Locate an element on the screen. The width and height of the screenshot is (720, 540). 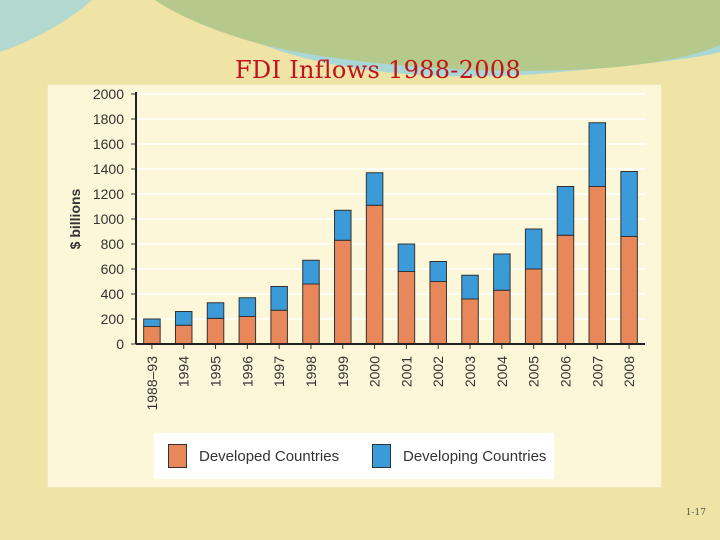
x-tick-label: 2002 is located at coordinates (438, 371).